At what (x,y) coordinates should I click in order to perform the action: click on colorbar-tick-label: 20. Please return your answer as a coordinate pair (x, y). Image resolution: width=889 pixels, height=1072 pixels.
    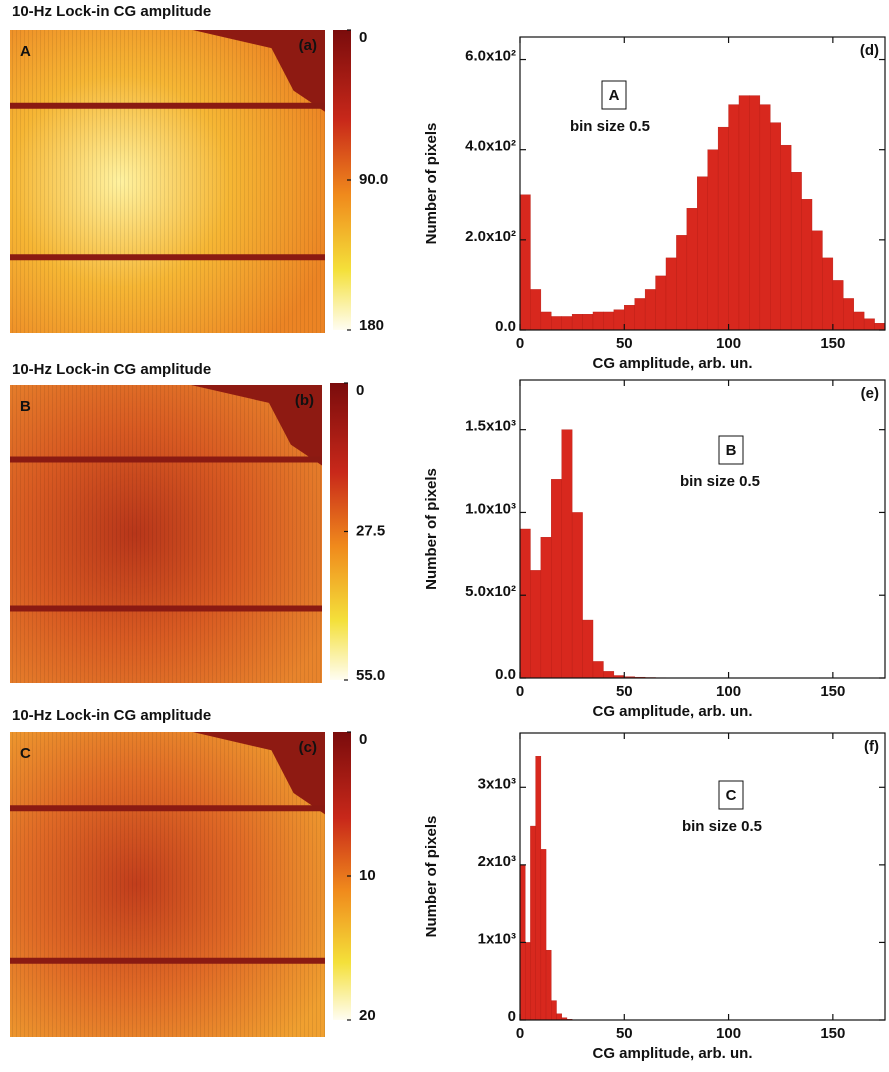
    Looking at the image, I should click on (367, 1015).